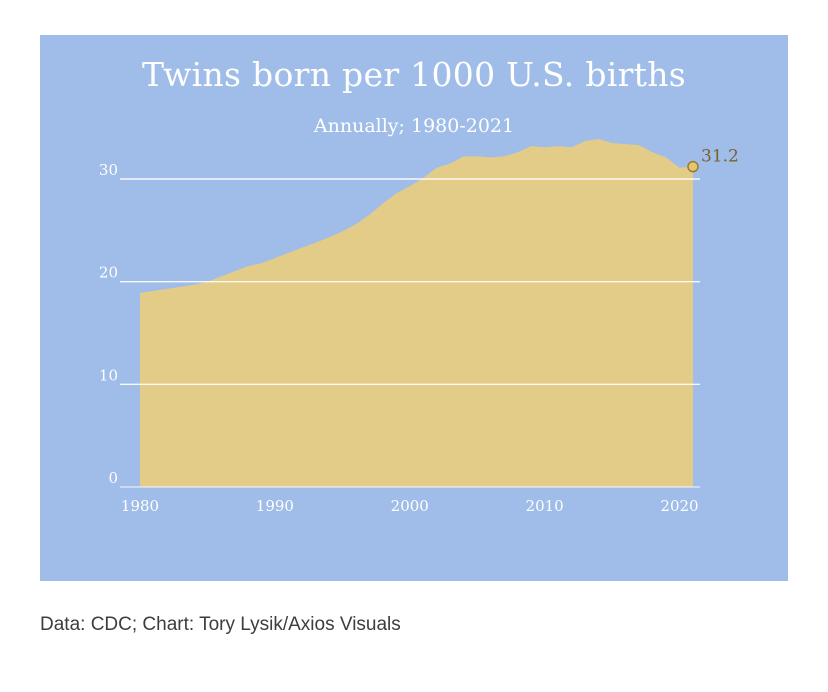  I want to click on y-tick-label: 30, so click(108, 170).